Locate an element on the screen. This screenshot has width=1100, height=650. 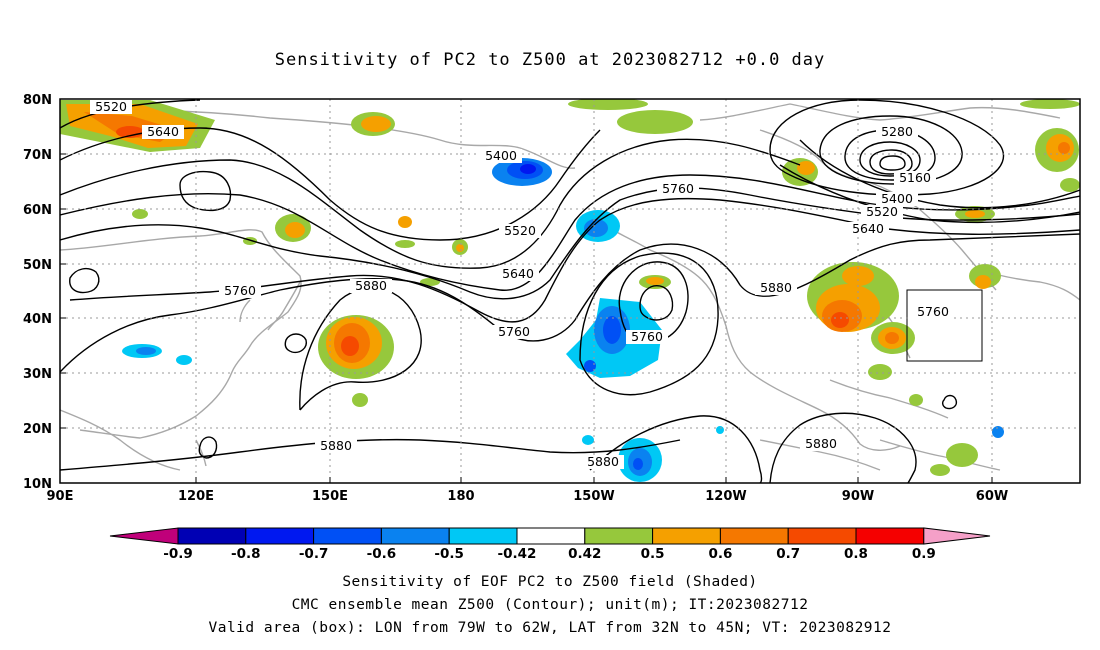
lon-label: 60W is located at coordinates (992, 496).